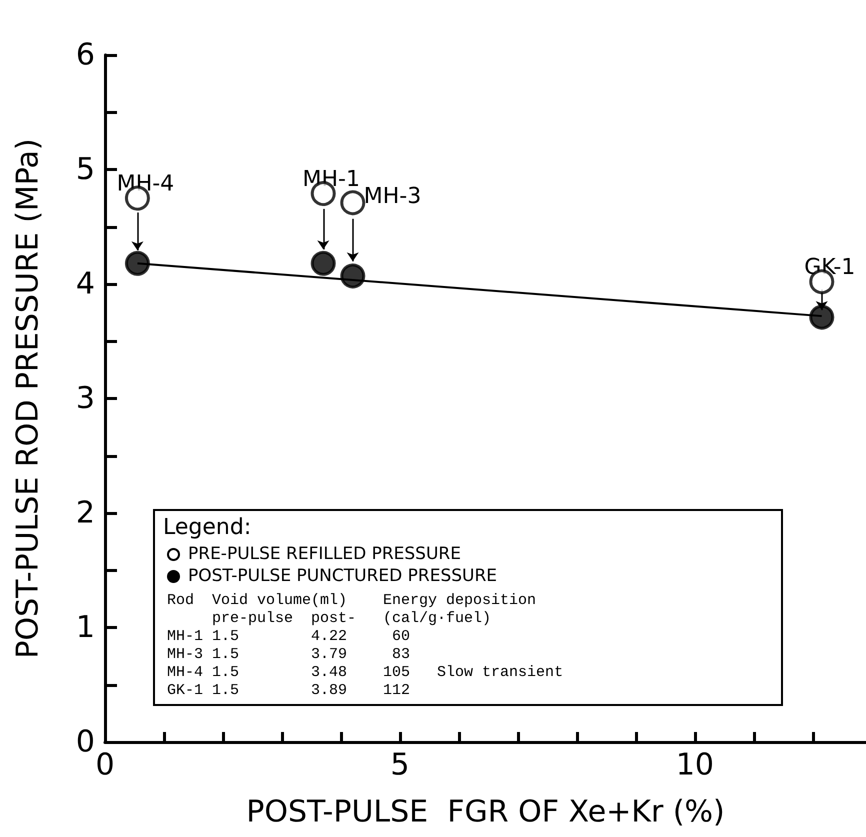 The height and width of the screenshot is (837, 866). Describe the element at coordinates (288, 690) in the screenshot. I see `annotation: GK-1 1.5 3.89 112` at that location.